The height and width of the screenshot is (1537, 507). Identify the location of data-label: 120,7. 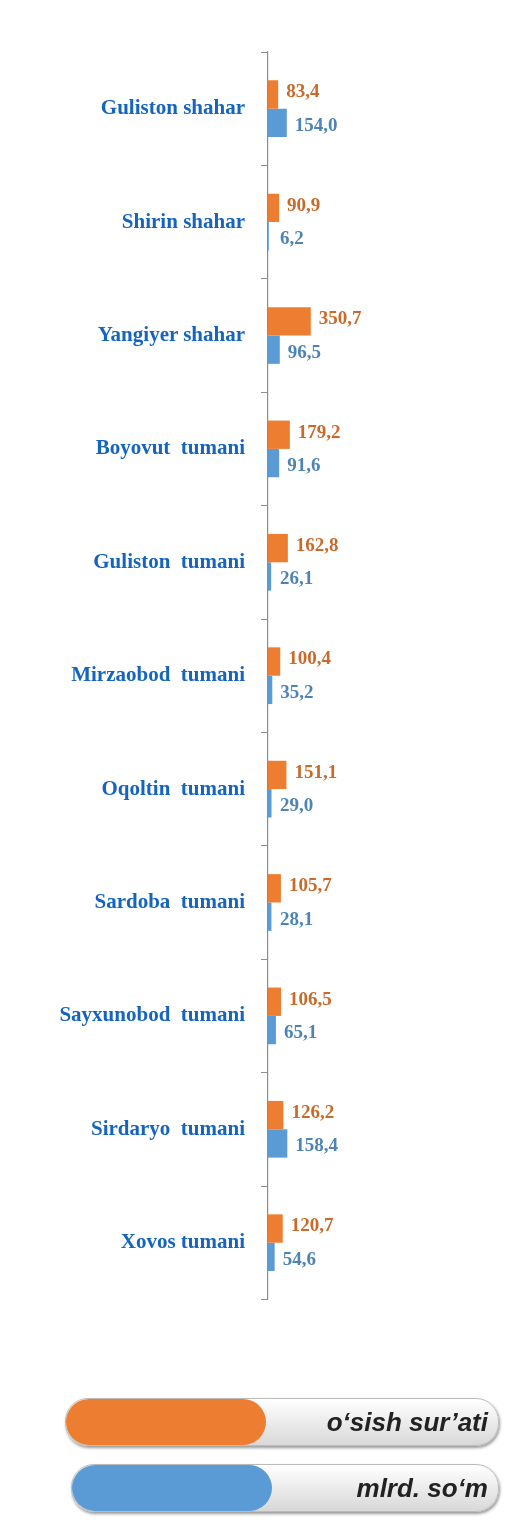
(312, 1225).